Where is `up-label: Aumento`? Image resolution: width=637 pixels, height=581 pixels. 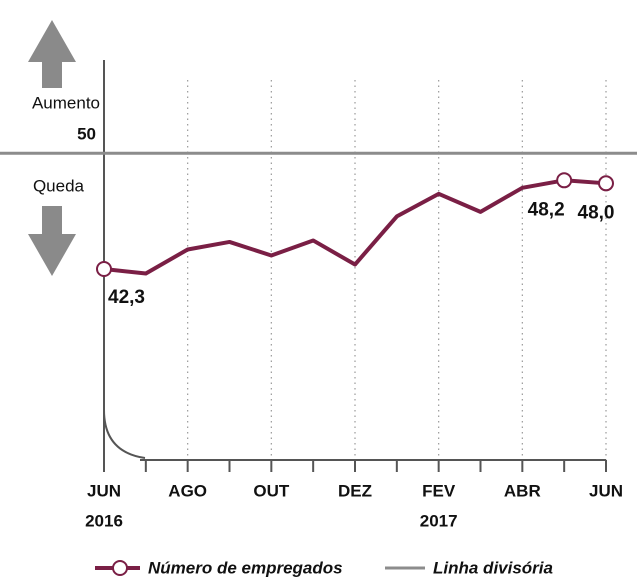
up-label: Aumento is located at coordinates (66, 102).